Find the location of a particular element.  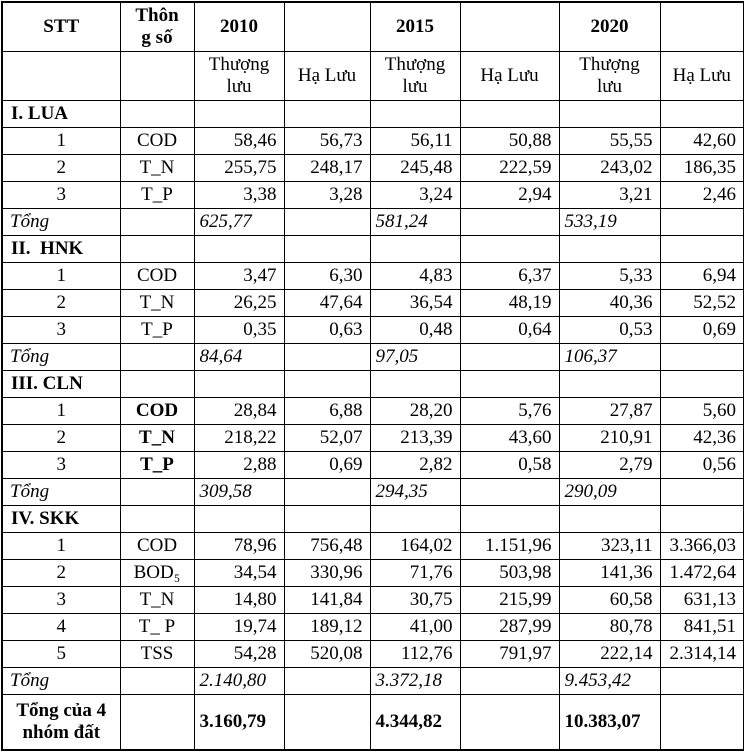

value-cell: 218,22 is located at coordinates (239, 438).